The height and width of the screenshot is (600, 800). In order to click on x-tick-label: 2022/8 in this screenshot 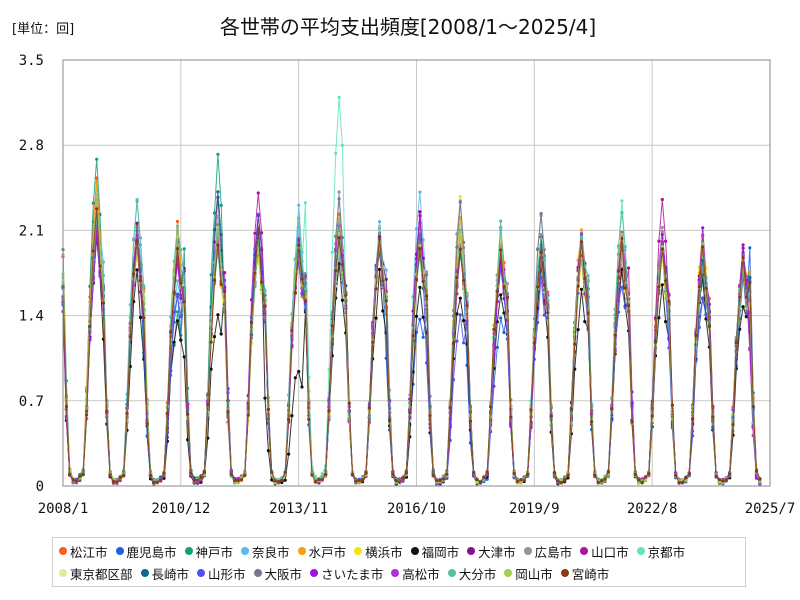, I will do `click(652, 509)`.